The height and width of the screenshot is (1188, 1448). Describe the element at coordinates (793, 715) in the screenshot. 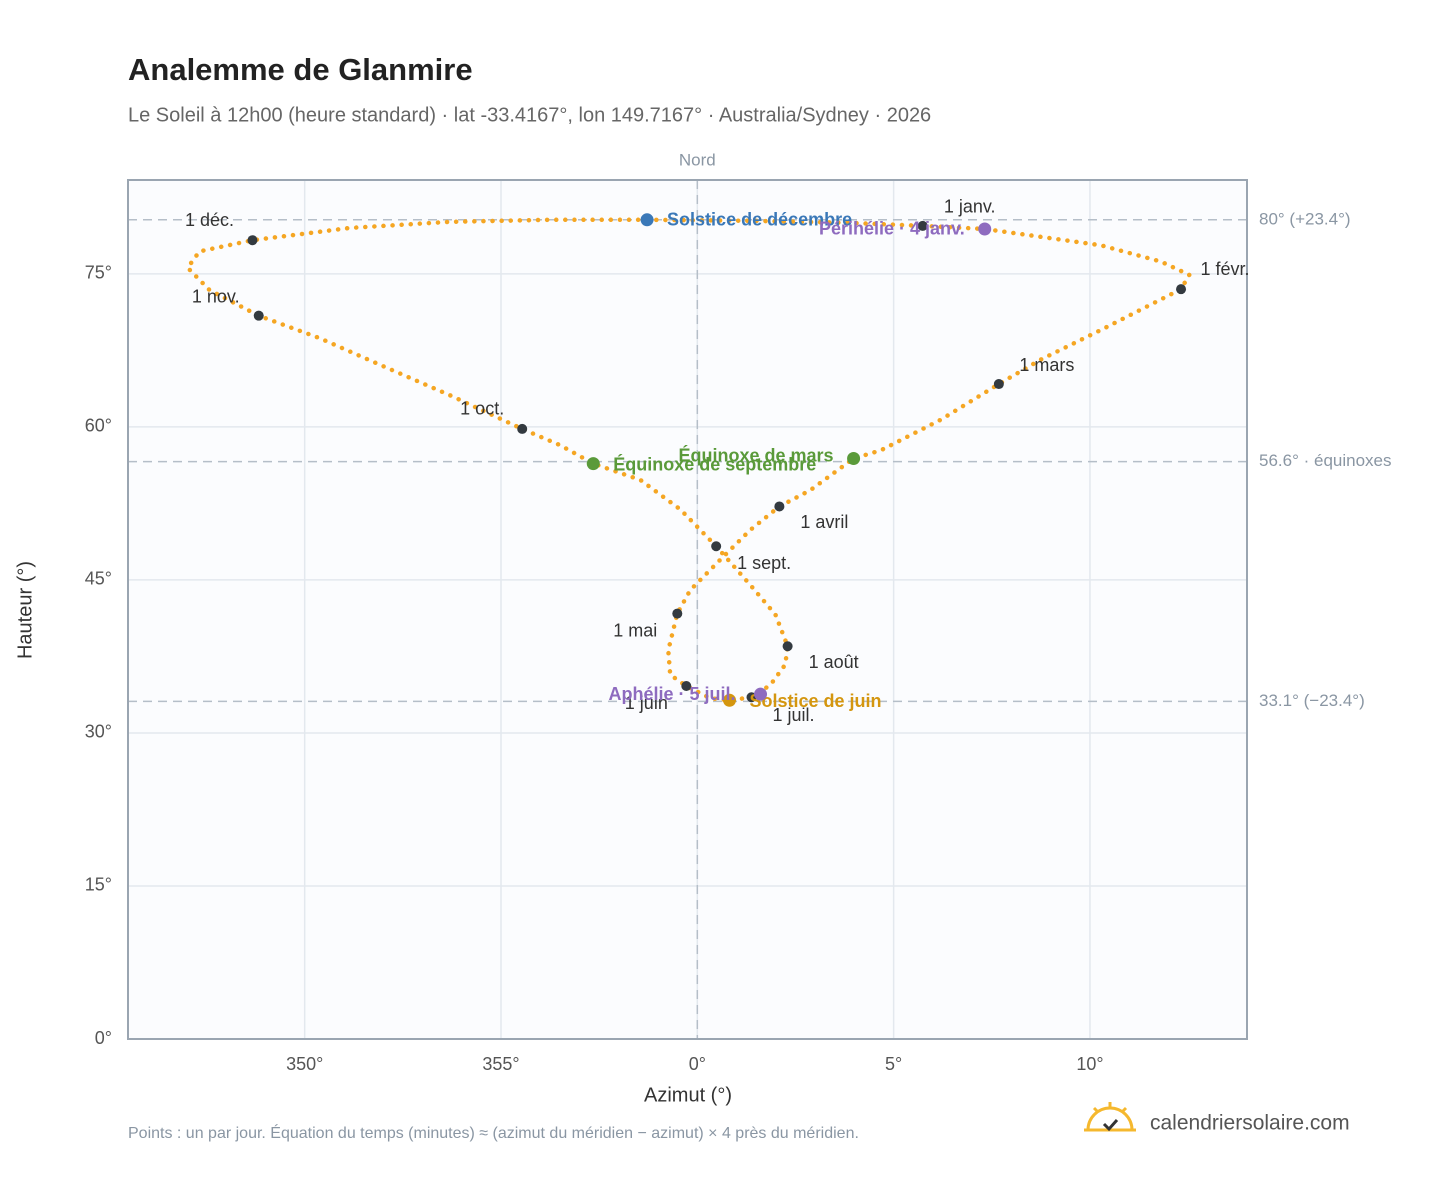

I see `month-label: 1 juil.` at that location.